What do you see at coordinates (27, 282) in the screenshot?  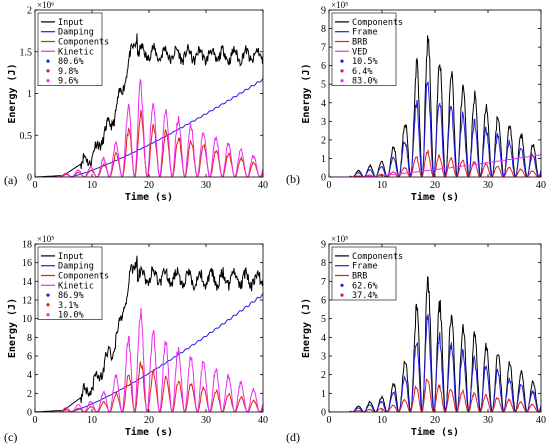 I see `y-tick-label: 14` at bounding box center [27, 282].